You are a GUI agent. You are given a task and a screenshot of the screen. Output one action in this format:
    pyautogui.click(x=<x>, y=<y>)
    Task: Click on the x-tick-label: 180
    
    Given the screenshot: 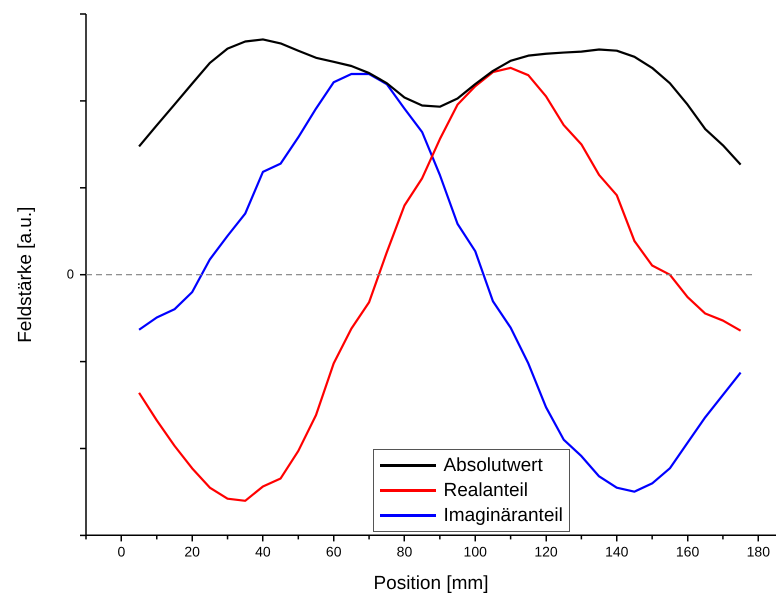 What is the action you would take?
    pyautogui.click(x=758, y=552)
    